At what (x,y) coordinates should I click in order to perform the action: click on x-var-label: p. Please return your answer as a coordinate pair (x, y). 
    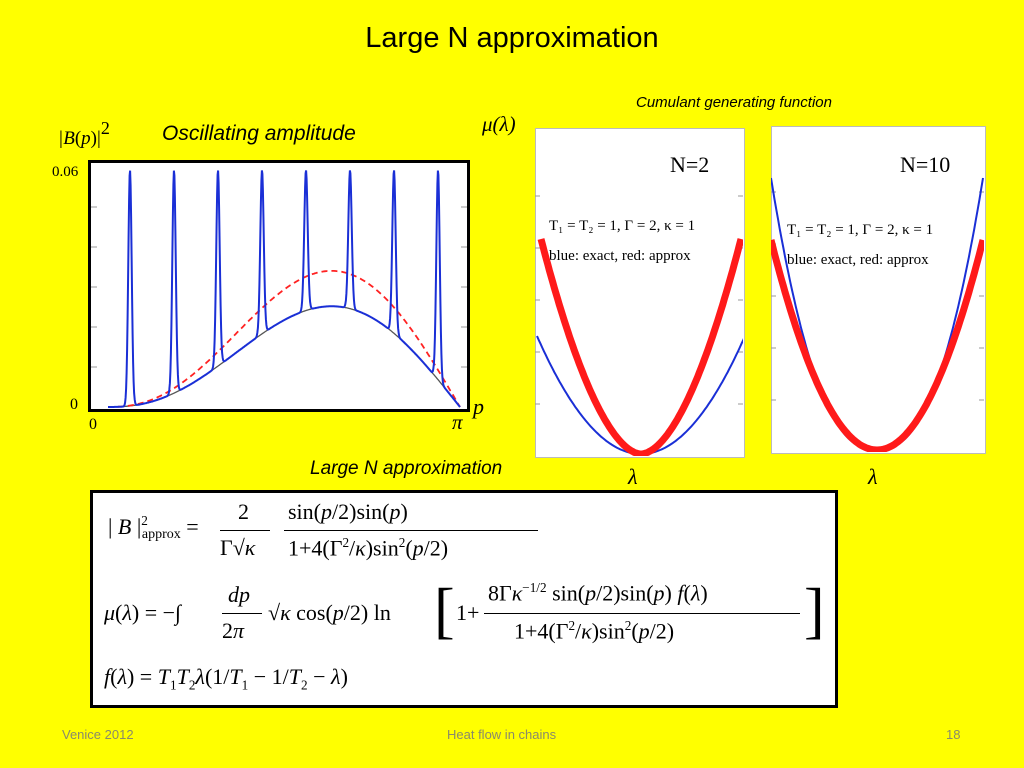
    Looking at the image, I should click on (478, 406).